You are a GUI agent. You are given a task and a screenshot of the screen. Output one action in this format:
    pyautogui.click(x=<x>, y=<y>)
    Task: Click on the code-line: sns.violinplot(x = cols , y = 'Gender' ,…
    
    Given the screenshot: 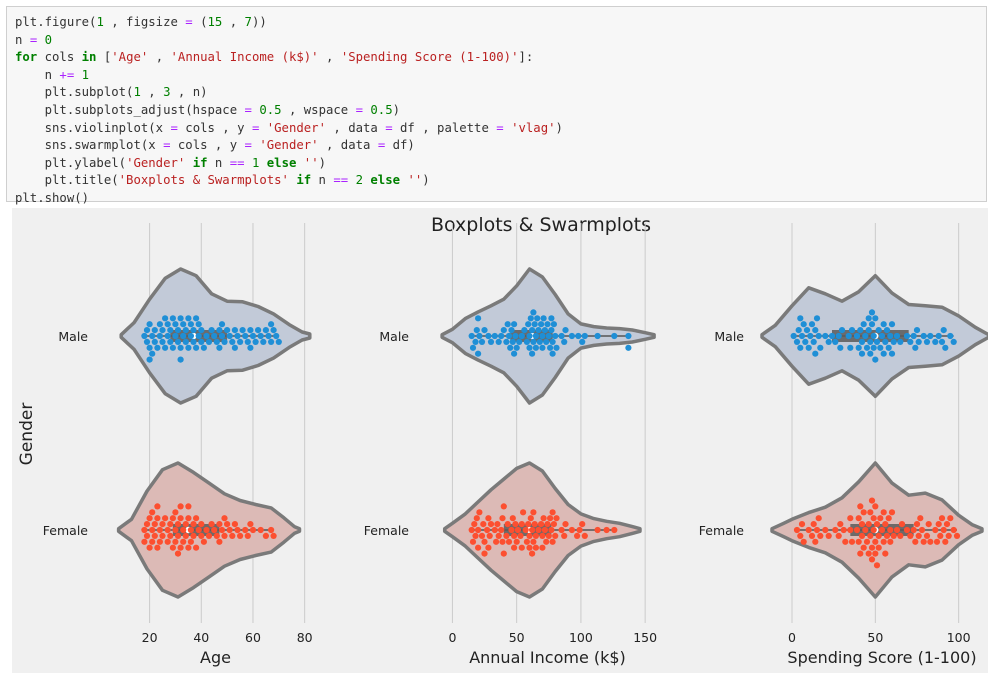 What is the action you would take?
    pyautogui.click(x=289, y=129)
    